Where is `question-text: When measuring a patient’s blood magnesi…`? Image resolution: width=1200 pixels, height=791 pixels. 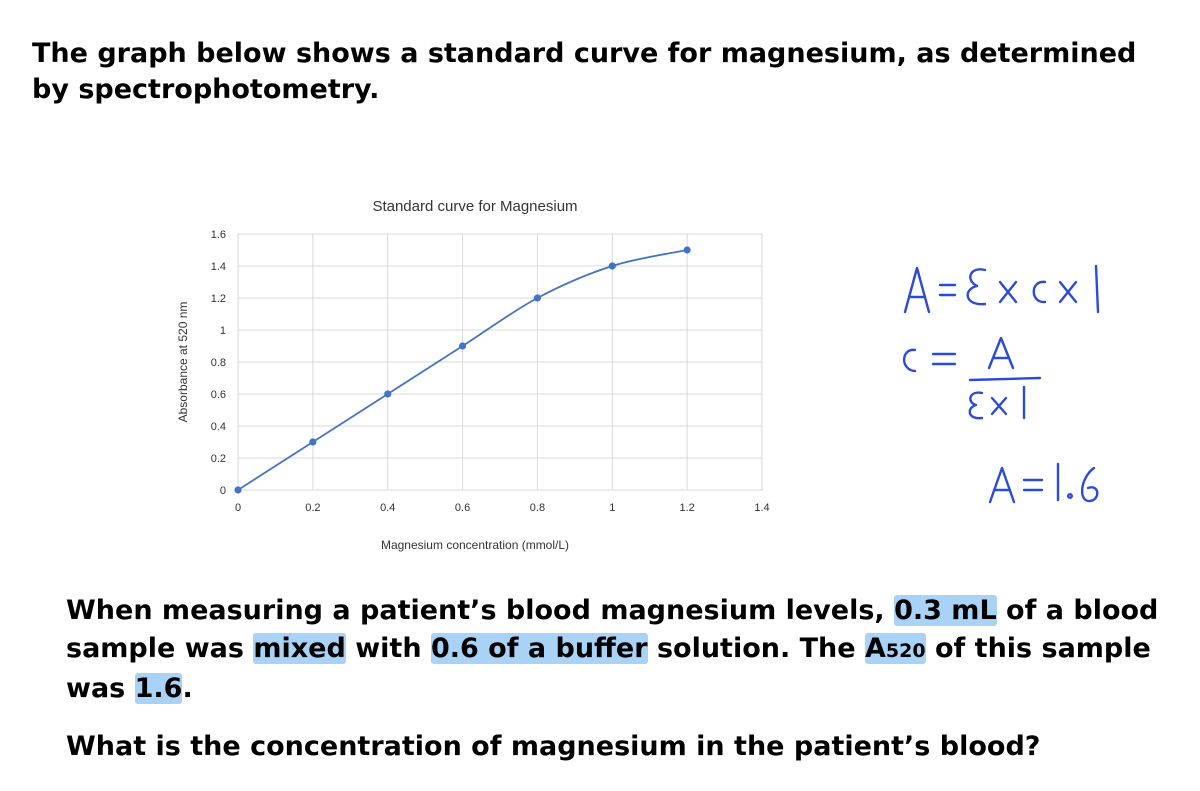 question-text: When measuring a patient’s blood magnesi… is located at coordinates (480, 610).